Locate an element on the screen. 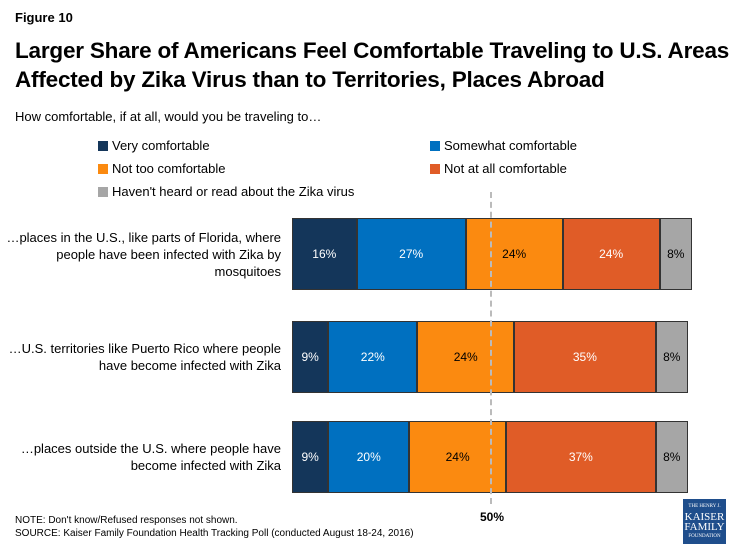  data-label: 27% is located at coordinates (411, 254).